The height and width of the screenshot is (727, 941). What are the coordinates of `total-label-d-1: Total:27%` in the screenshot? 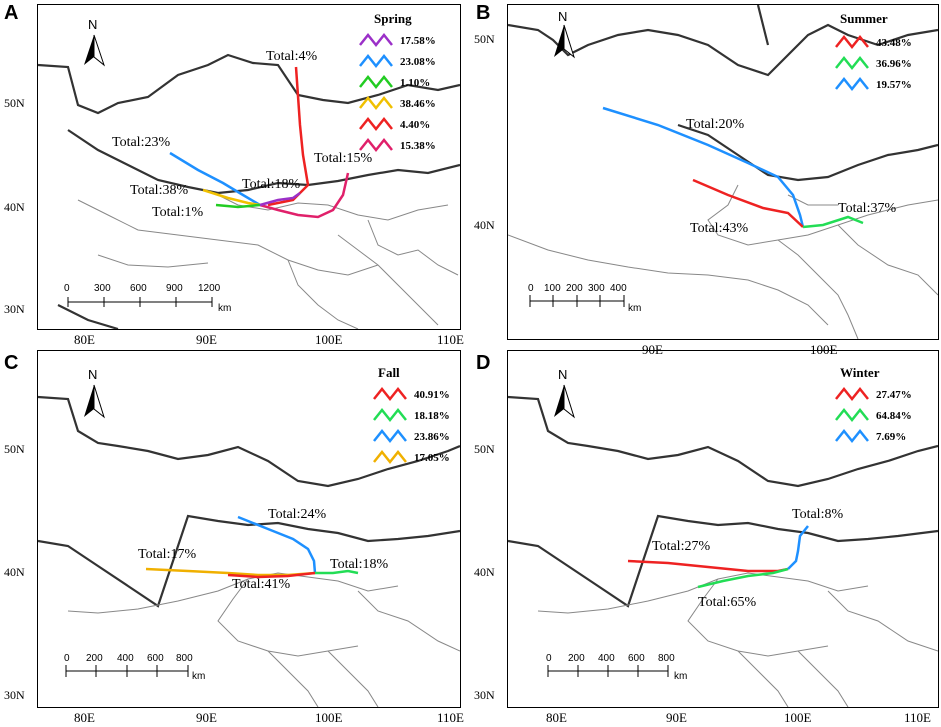 It's located at (681, 546).